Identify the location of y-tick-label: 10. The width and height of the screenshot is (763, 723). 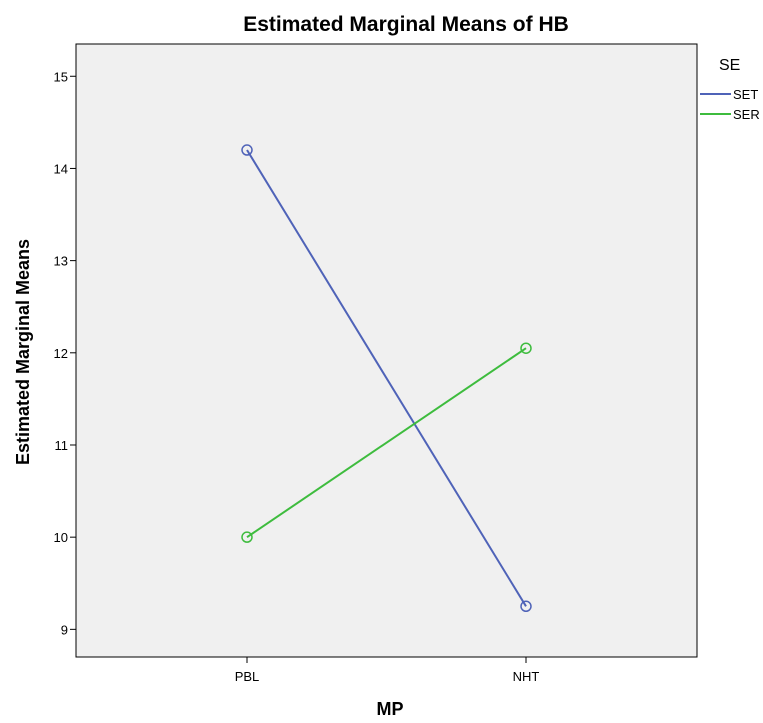
(61, 537).